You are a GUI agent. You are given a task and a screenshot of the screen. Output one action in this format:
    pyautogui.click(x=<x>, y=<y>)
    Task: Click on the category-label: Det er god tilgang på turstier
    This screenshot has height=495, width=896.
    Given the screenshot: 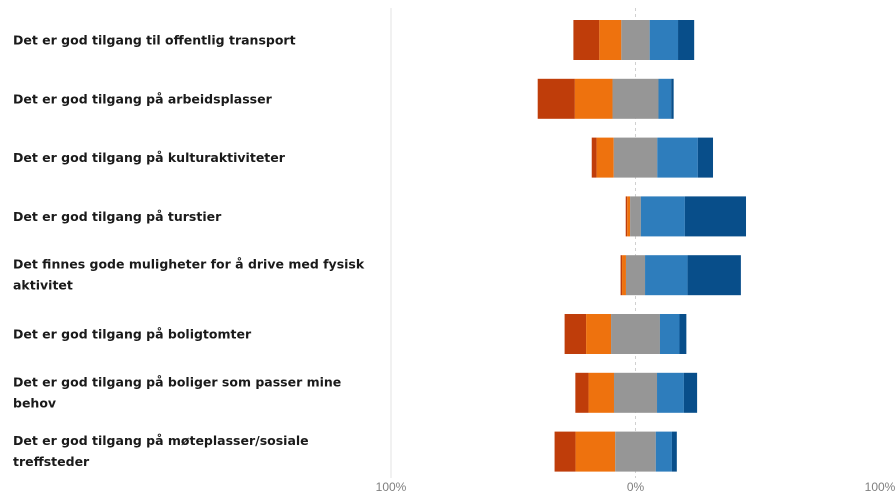 What is the action you would take?
    pyautogui.click(x=117, y=216)
    